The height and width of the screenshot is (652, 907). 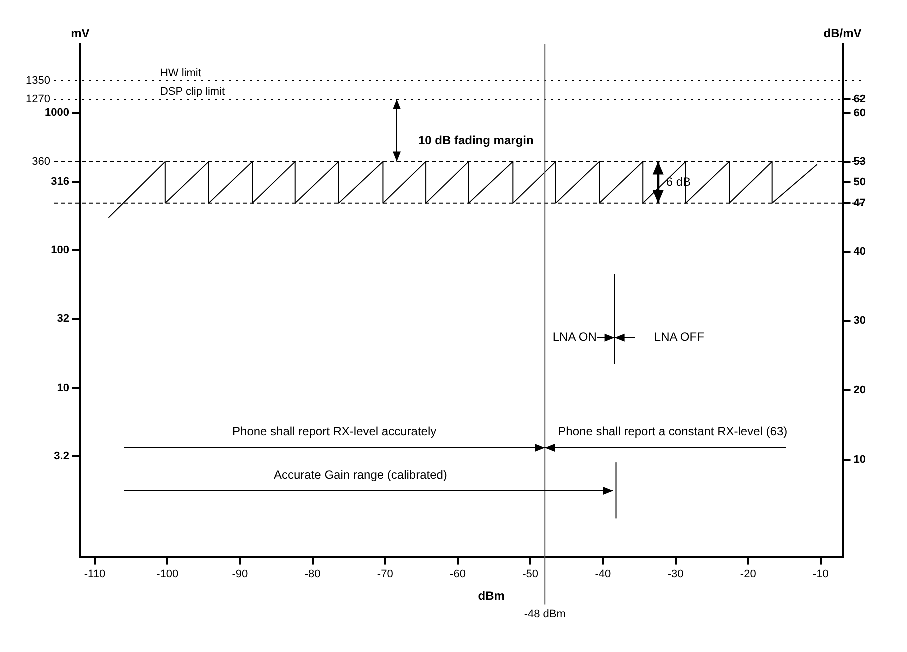 I want to click on y-tick-label: 32, so click(x=63, y=318).